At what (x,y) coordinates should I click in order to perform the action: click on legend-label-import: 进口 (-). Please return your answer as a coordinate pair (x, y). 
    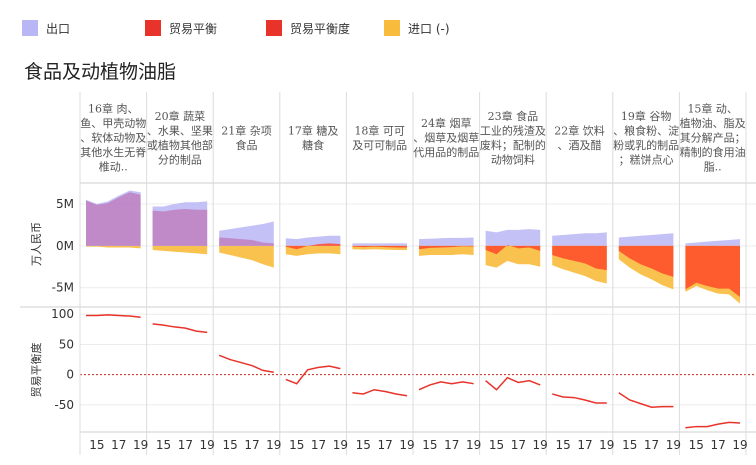
    Looking at the image, I should click on (429, 29).